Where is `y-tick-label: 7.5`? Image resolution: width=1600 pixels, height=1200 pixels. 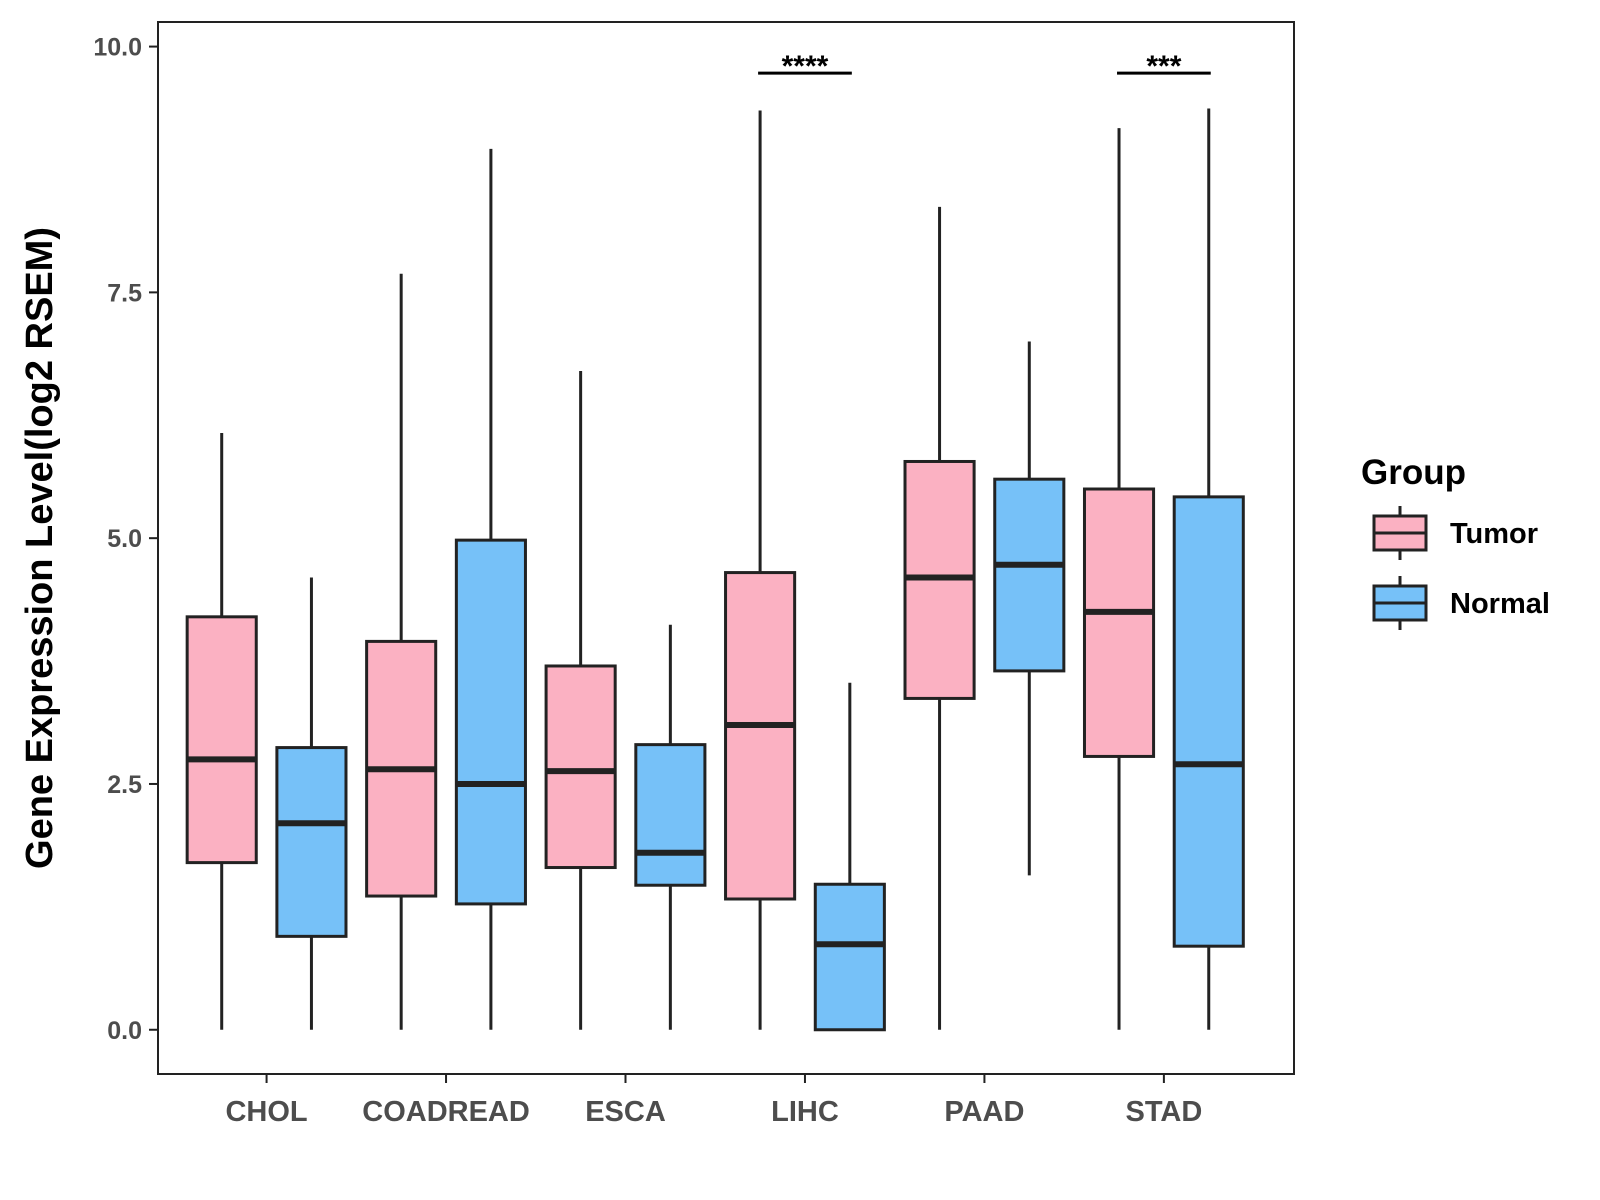
y-tick-label: 7.5 is located at coordinates (124, 293).